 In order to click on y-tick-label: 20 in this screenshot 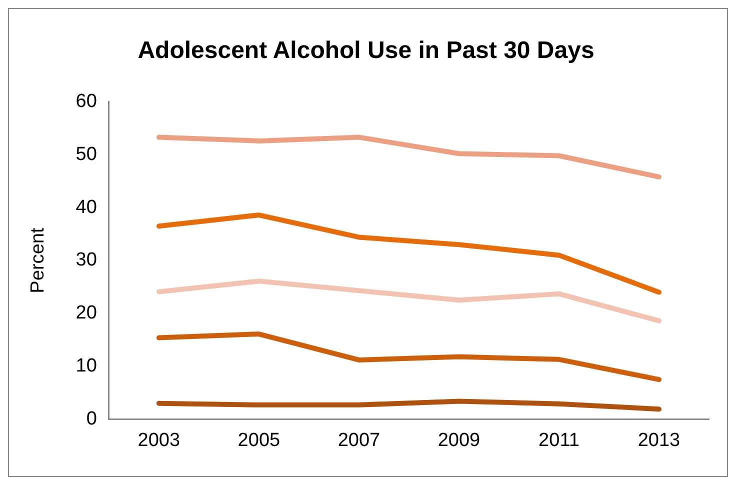, I will do `click(86, 313)`.